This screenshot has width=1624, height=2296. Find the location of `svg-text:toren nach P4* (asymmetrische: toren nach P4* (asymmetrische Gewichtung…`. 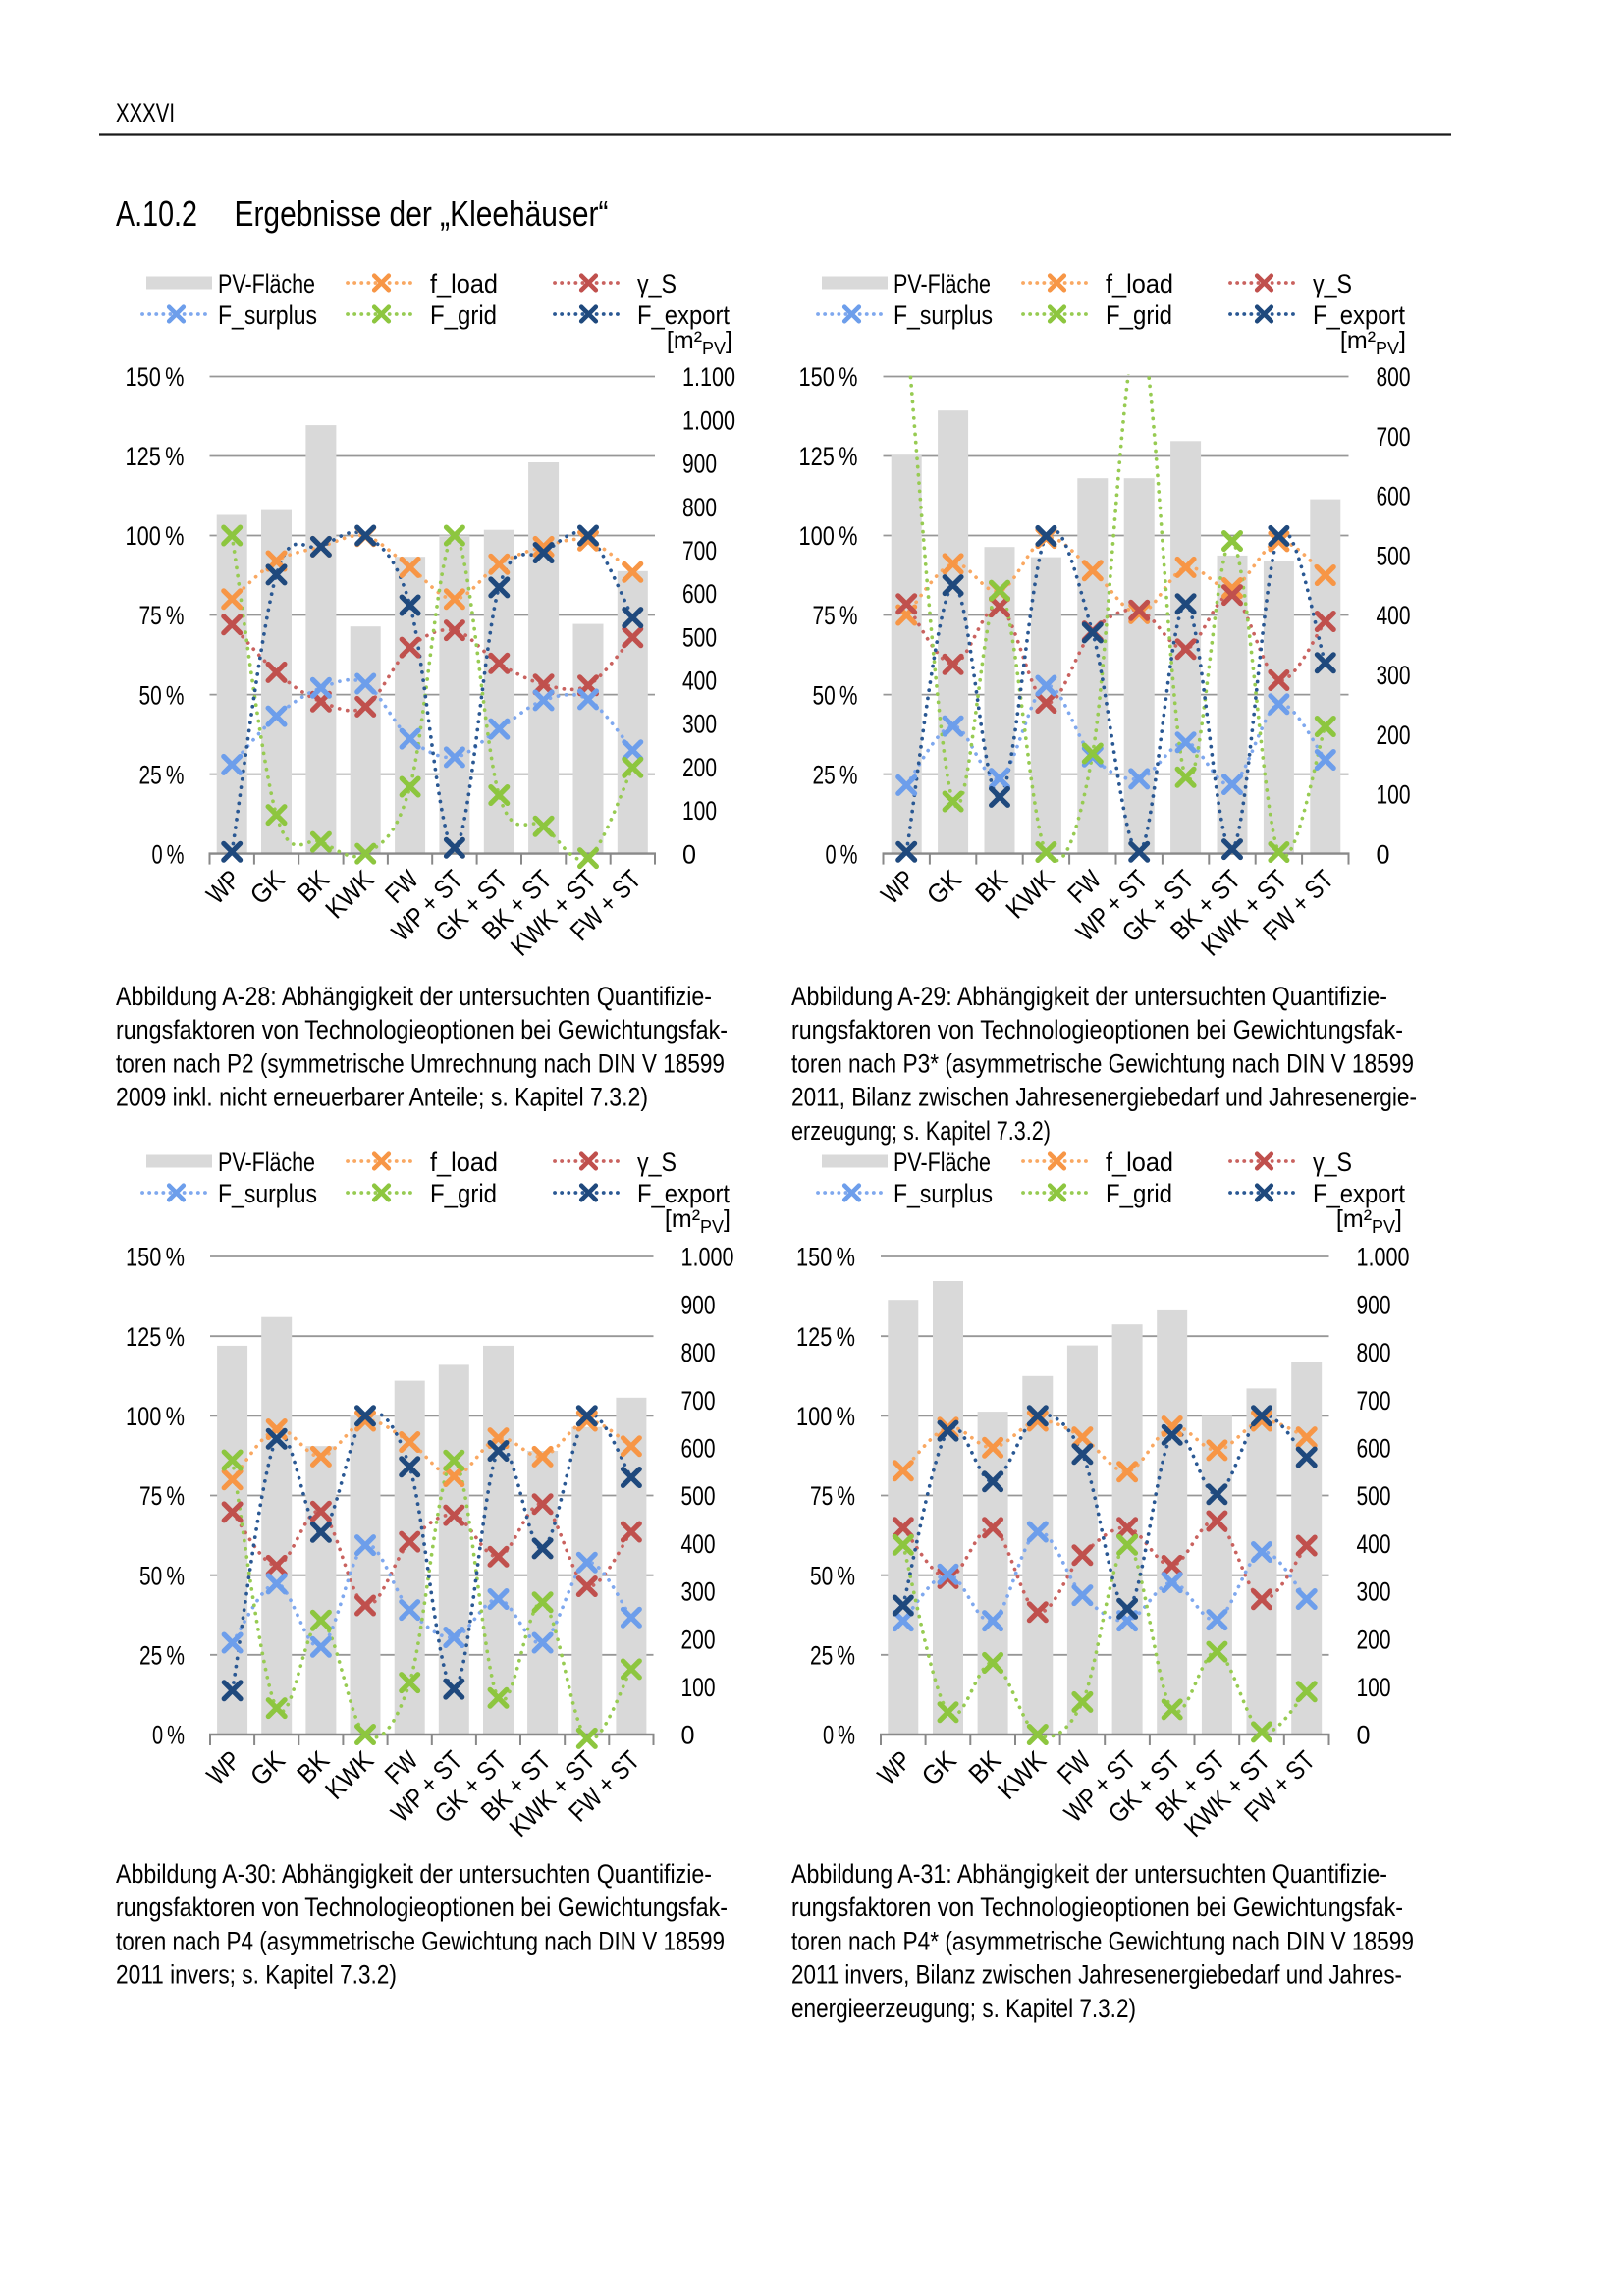

svg-text:toren nach P4* (asymmetrische: toren nach P4* (asymmetrische Gewichtung… is located at coordinates (1102, 1940).